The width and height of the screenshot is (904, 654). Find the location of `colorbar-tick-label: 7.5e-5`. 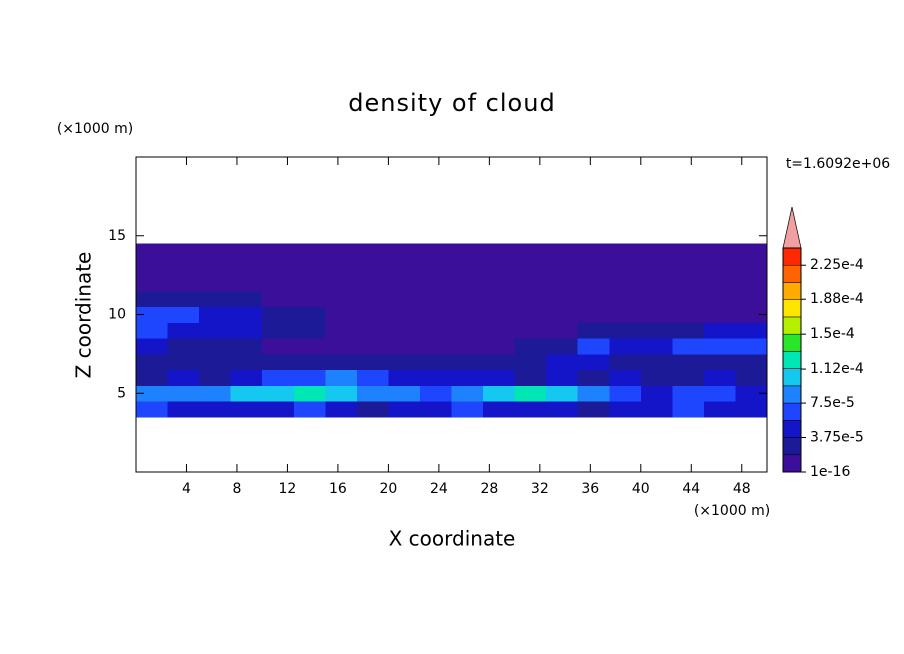

colorbar-tick-label: 7.5e-5 is located at coordinates (832, 403).